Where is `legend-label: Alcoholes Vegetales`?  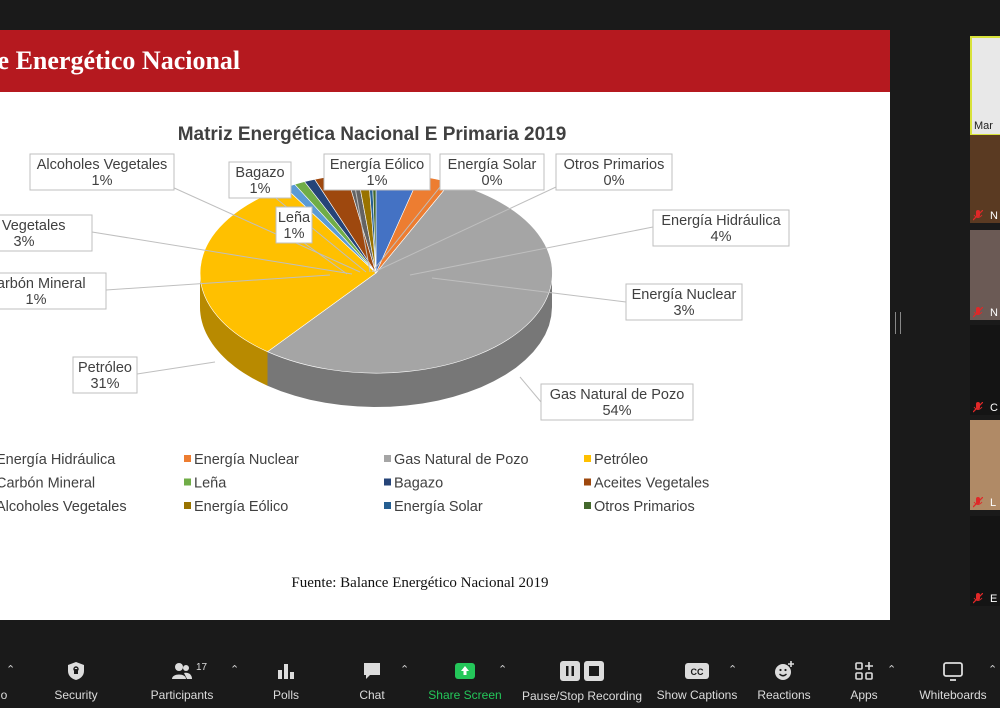
legend-label: Alcoholes Vegetales is located at coordinates (63, 507).